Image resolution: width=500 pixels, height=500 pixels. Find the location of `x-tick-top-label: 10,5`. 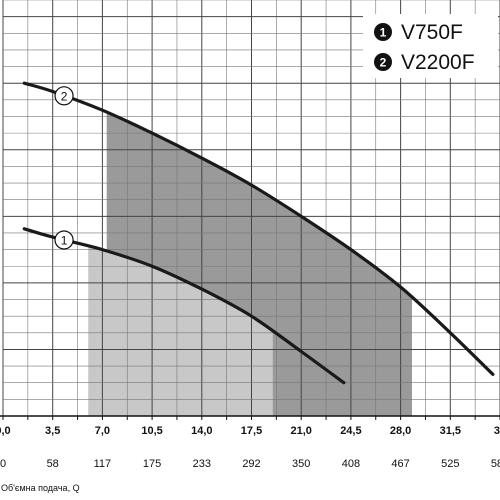

x-tick-top-label: 10,5 is located at coordinates (151, 431).